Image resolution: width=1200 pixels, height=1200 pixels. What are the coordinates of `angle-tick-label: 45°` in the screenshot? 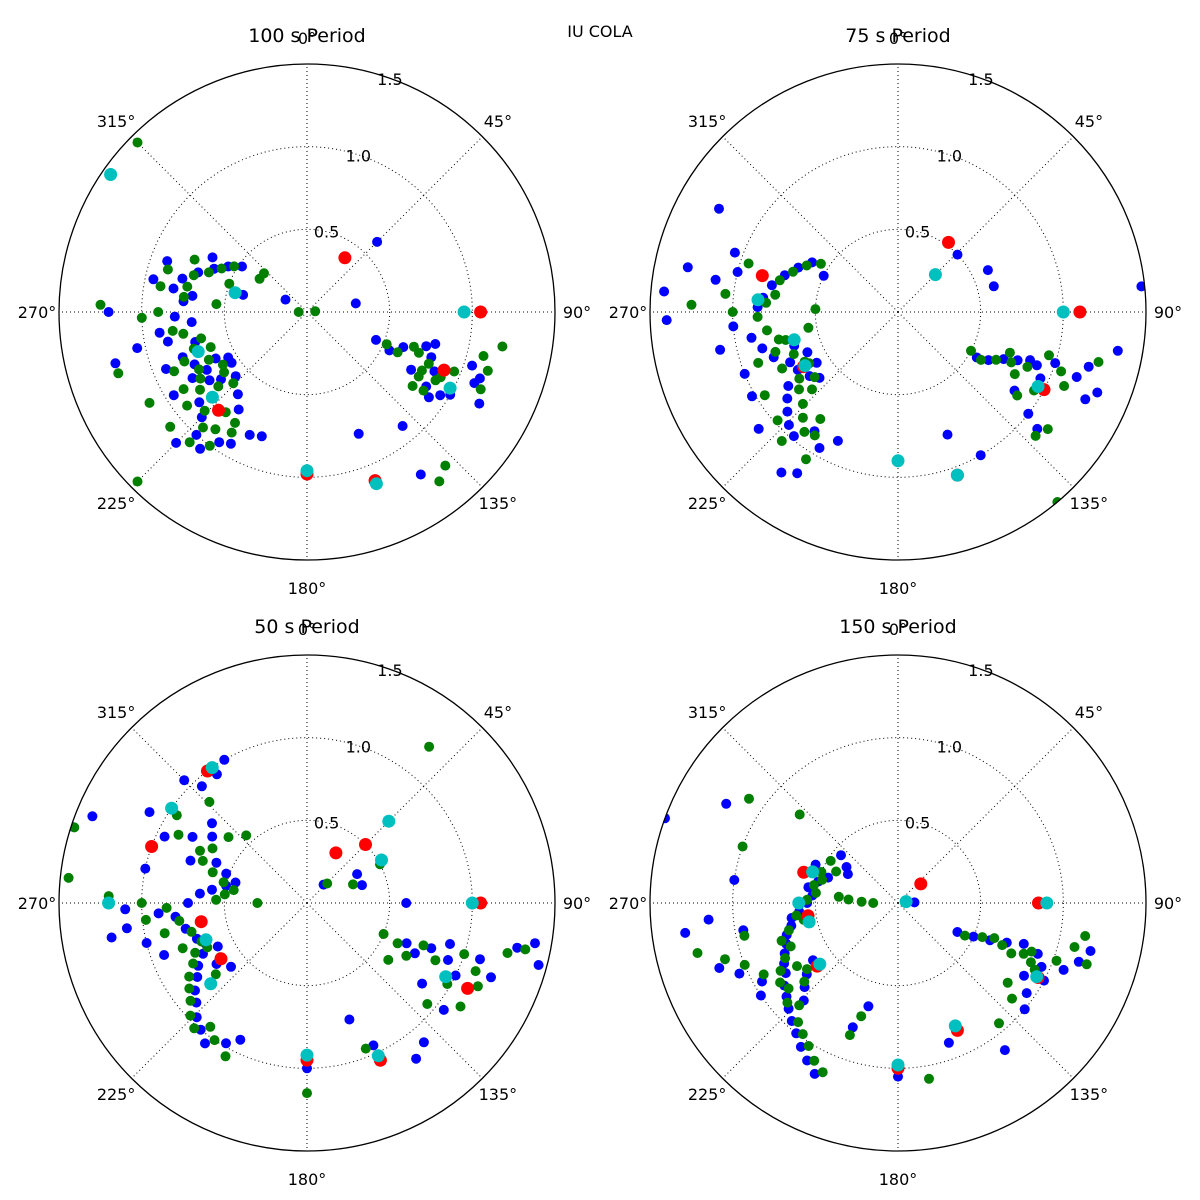 It's located at (1089, 712).